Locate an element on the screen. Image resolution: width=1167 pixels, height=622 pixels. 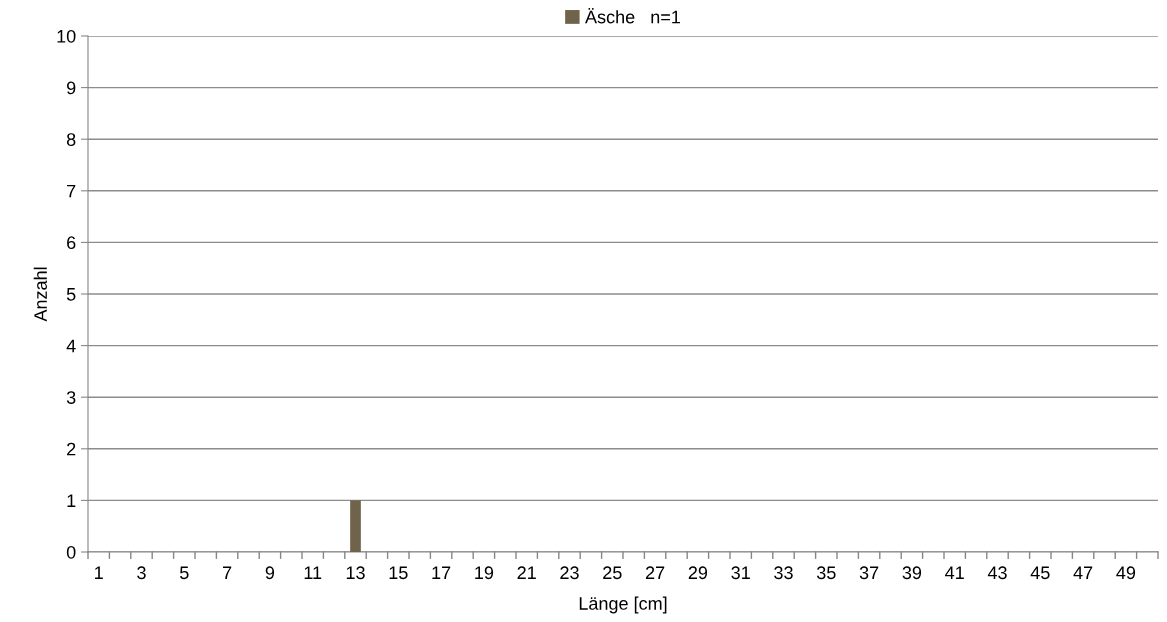
y-tick-label: 7 is located at coordinates (71, 191).